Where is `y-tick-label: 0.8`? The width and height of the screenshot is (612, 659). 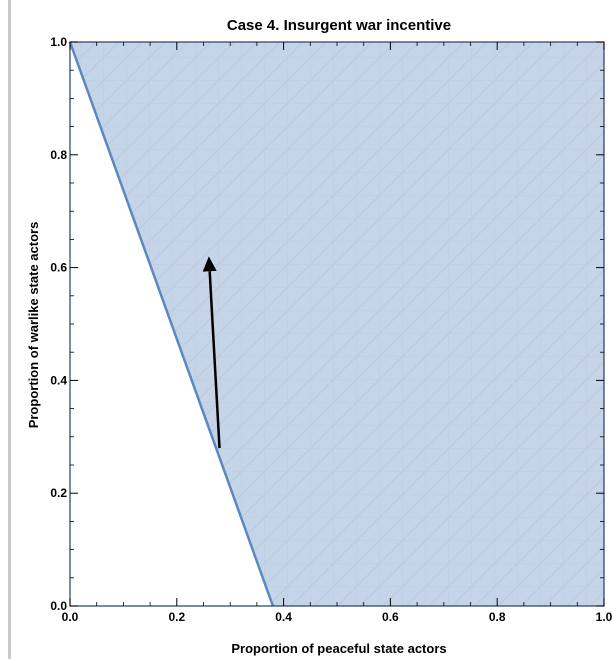
y-tick-label: 0.8 is located at coordinates (58, 155).